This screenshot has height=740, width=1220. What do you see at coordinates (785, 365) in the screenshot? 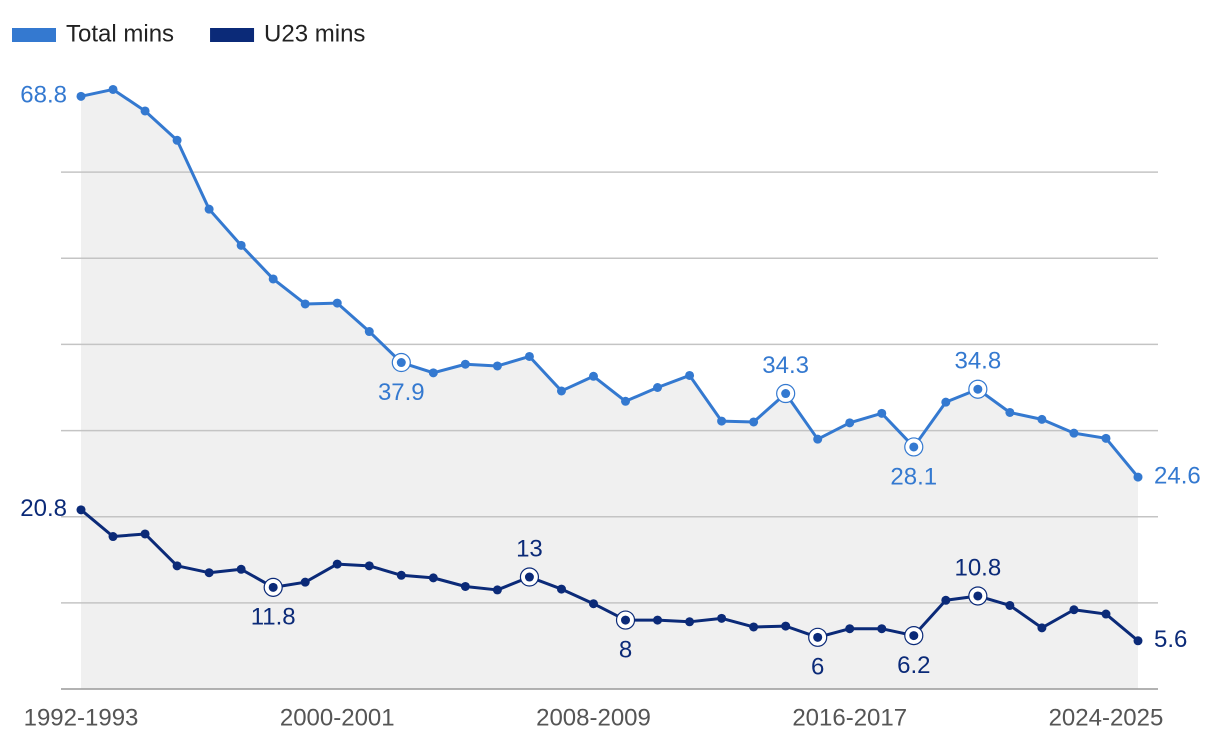
I see `data-label: 34.3` at bounding box center [785, 365].